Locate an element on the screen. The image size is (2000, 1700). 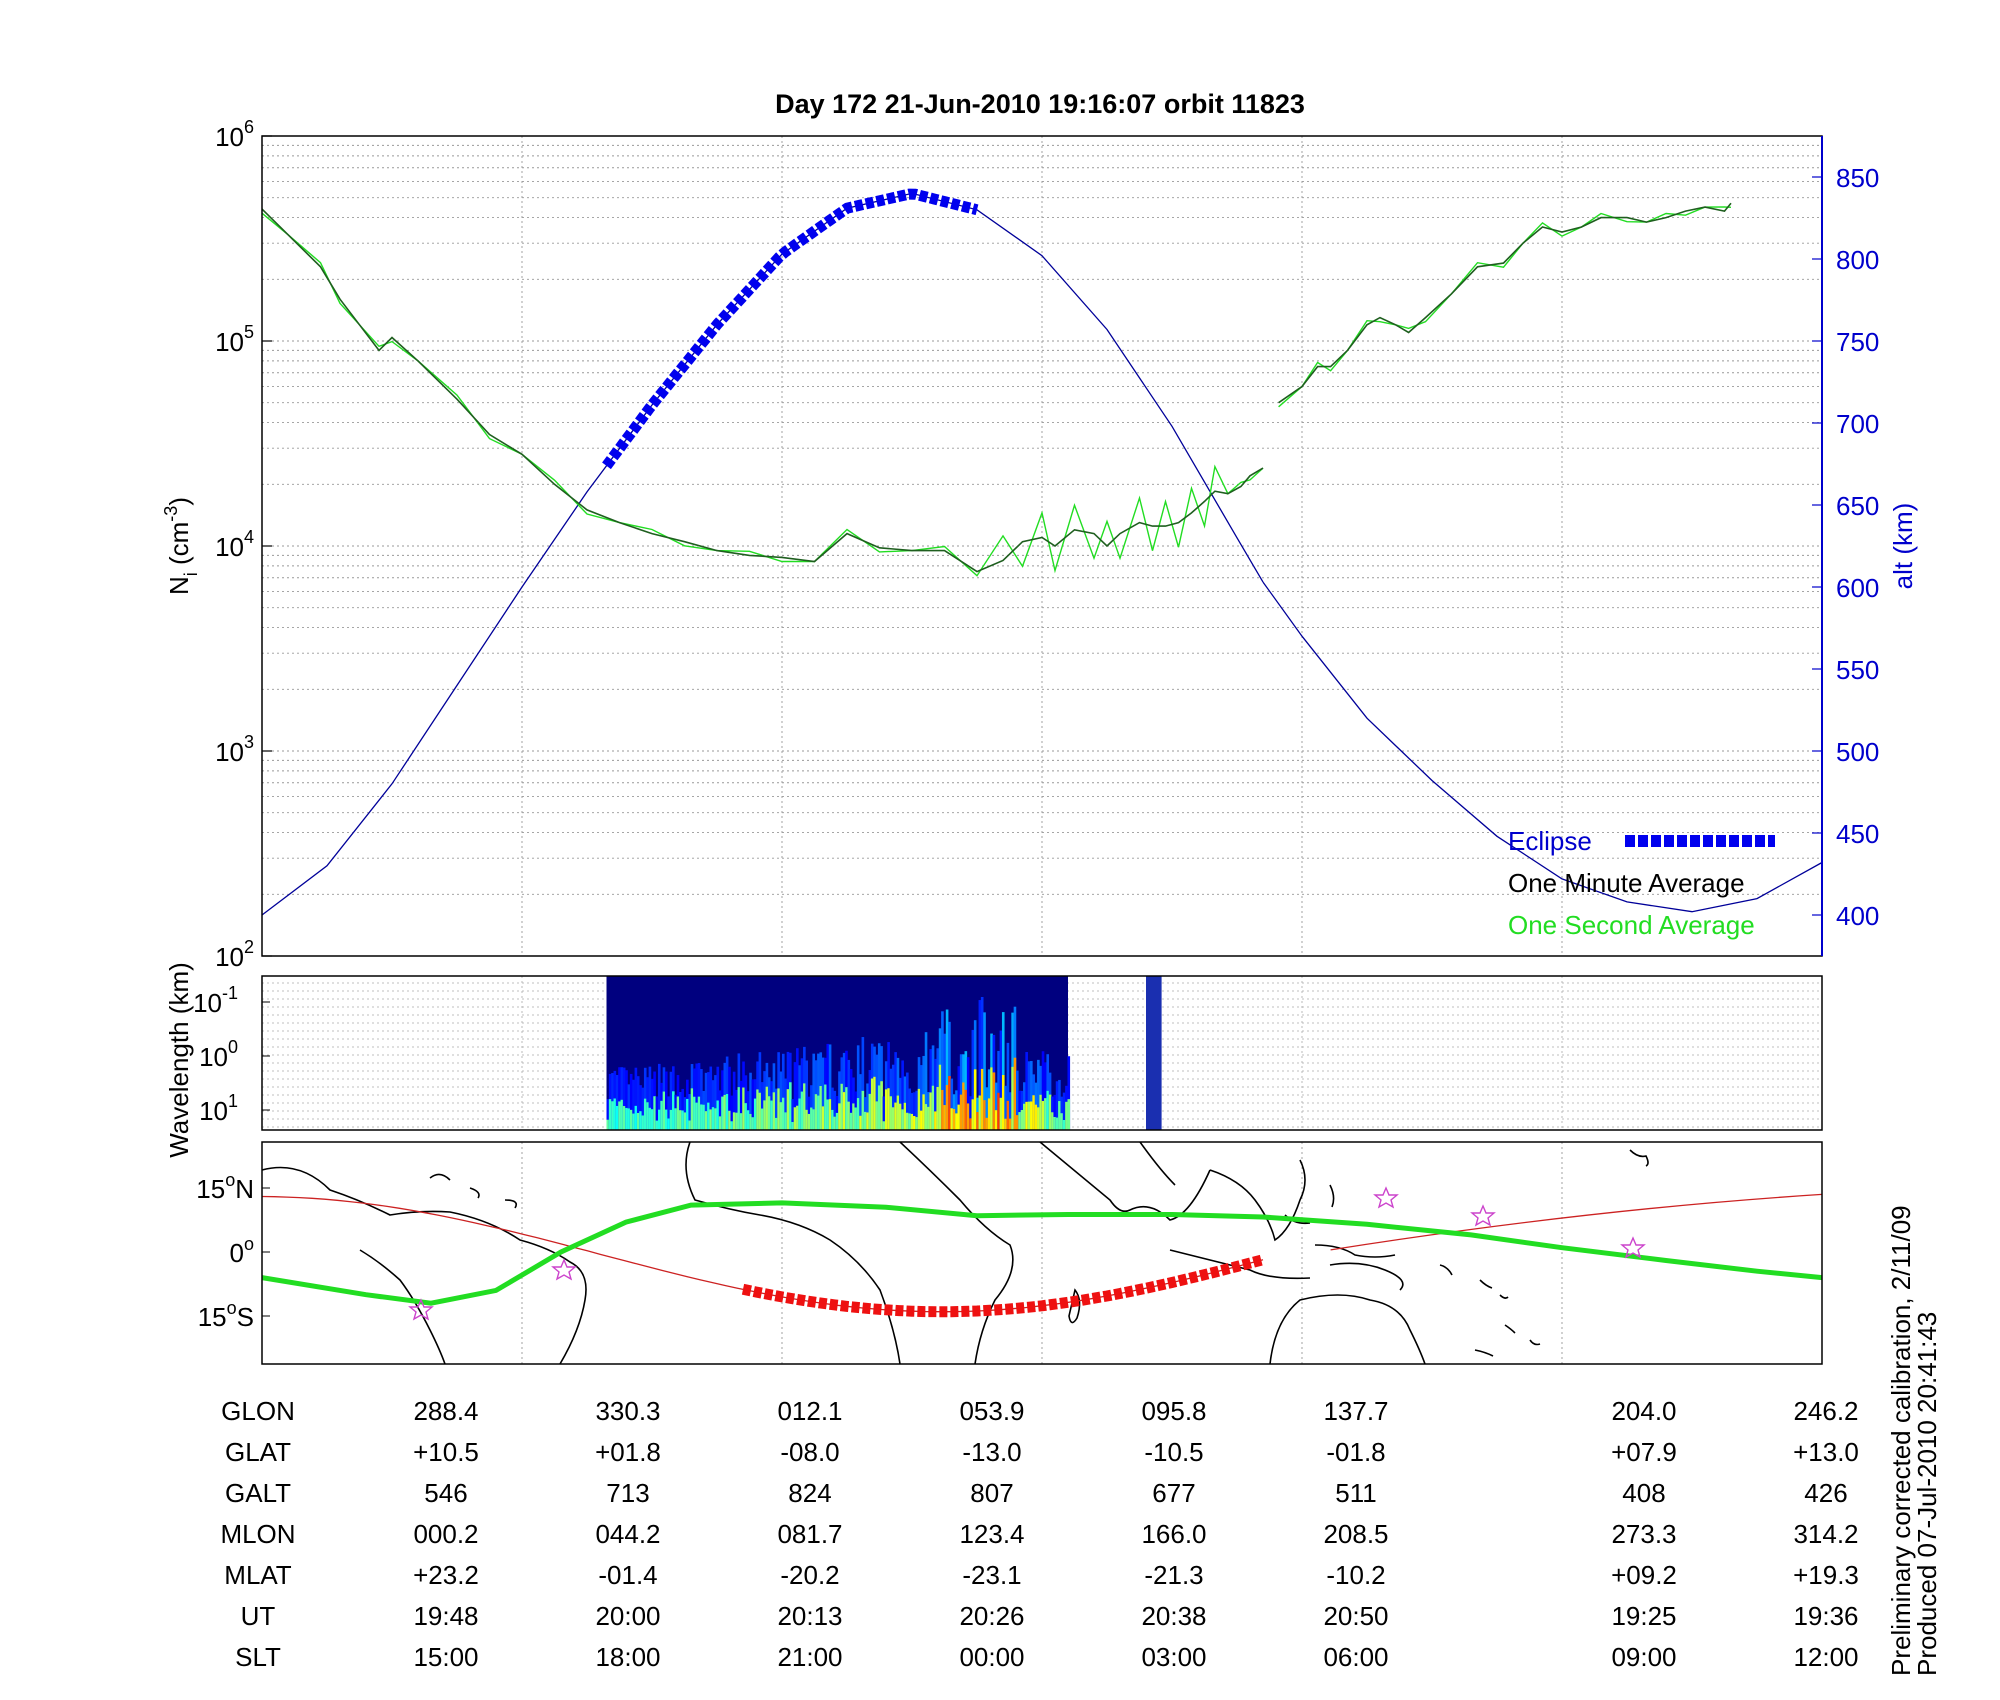
svg-text: Ni (cm-3) is located at coordinates (181, 546).